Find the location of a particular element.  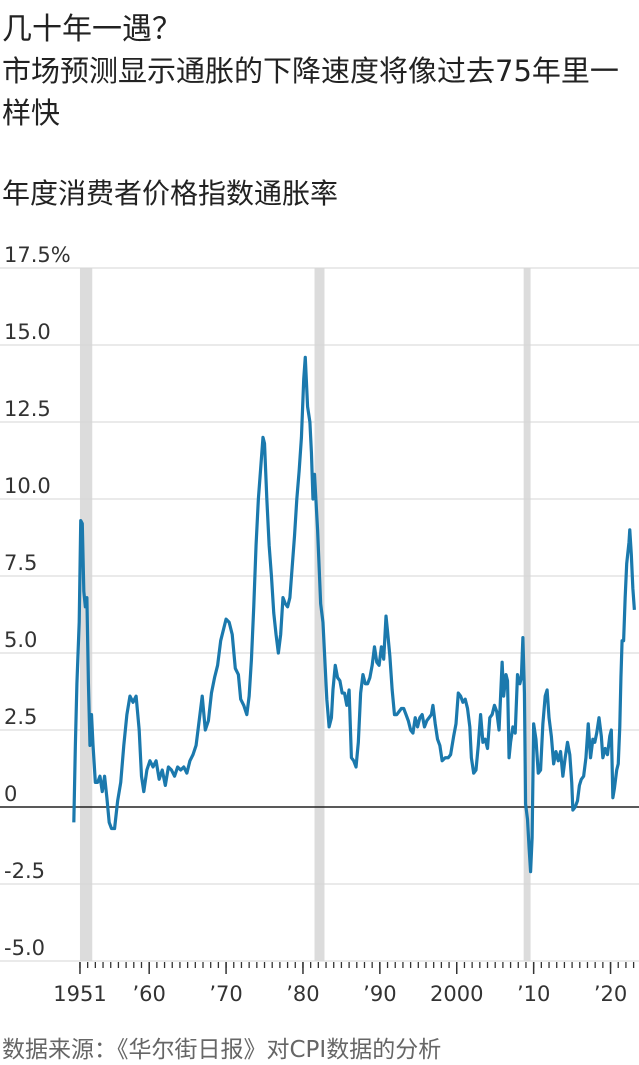

y-tick-label: 17.5% is located at coordinates (37, 255).